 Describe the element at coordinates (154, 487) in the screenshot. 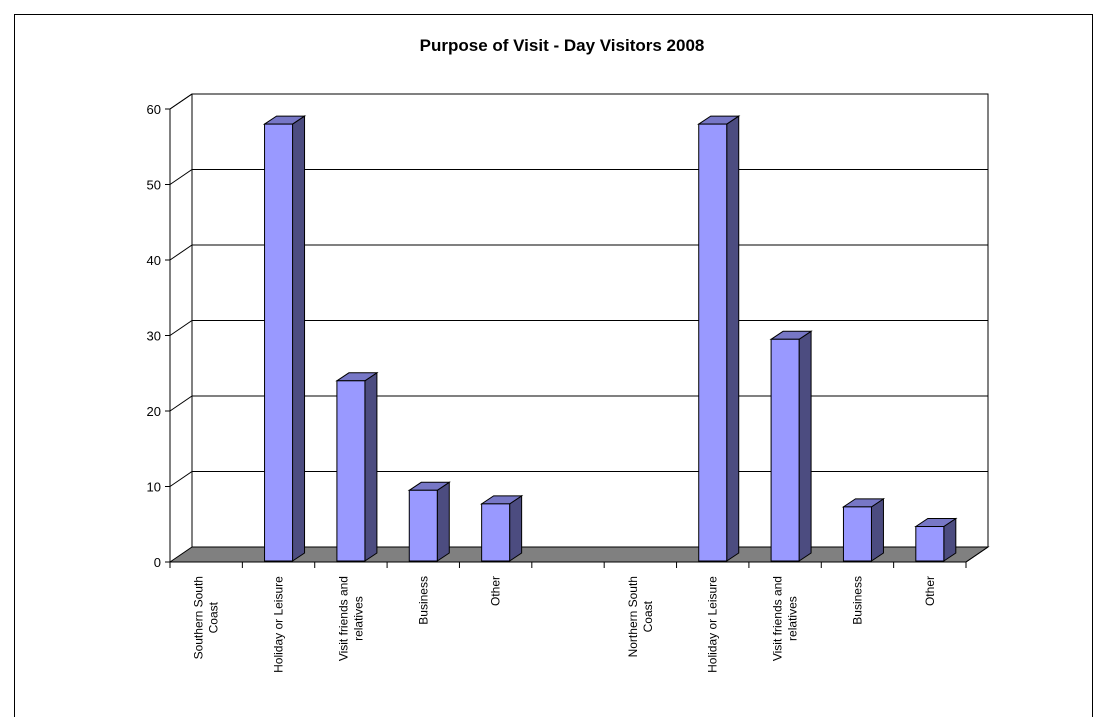

I see `y-tick-label: 10` at that location.